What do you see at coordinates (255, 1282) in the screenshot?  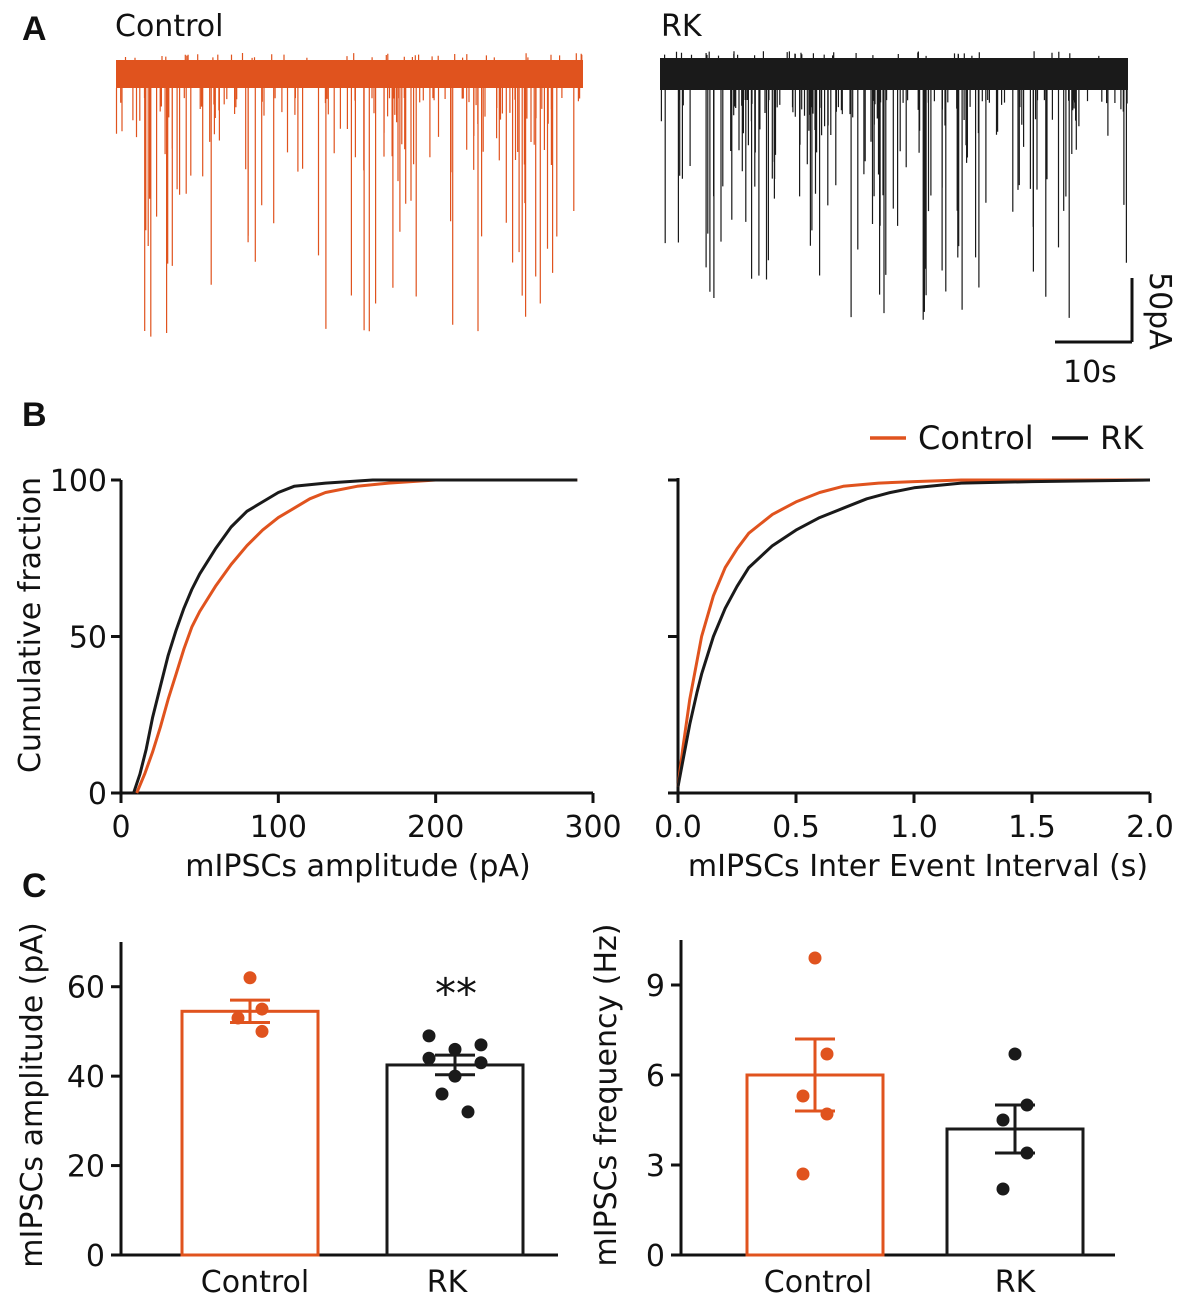 I see `c1-category-control: Control` at bounding box center [255, 1282].